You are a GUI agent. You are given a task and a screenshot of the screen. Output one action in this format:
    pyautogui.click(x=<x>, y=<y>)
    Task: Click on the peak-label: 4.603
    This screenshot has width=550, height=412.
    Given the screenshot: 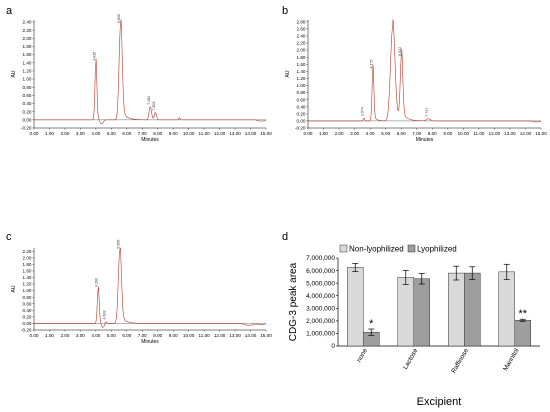 What is the action you would take?
    pyautogui.click(x=104, y=314)
    